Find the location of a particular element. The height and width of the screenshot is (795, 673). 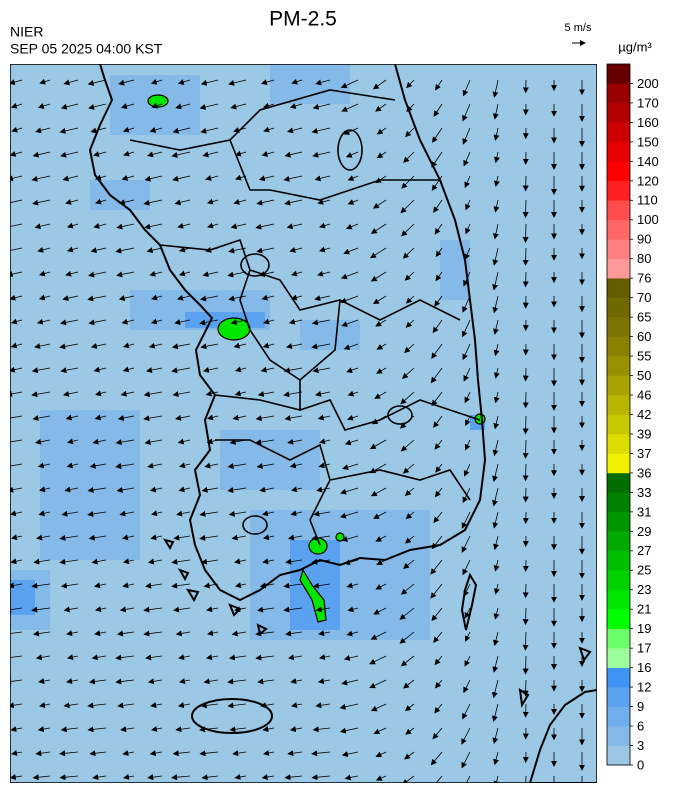

colorbar-label: 80 is located at coordinates (644, 258).